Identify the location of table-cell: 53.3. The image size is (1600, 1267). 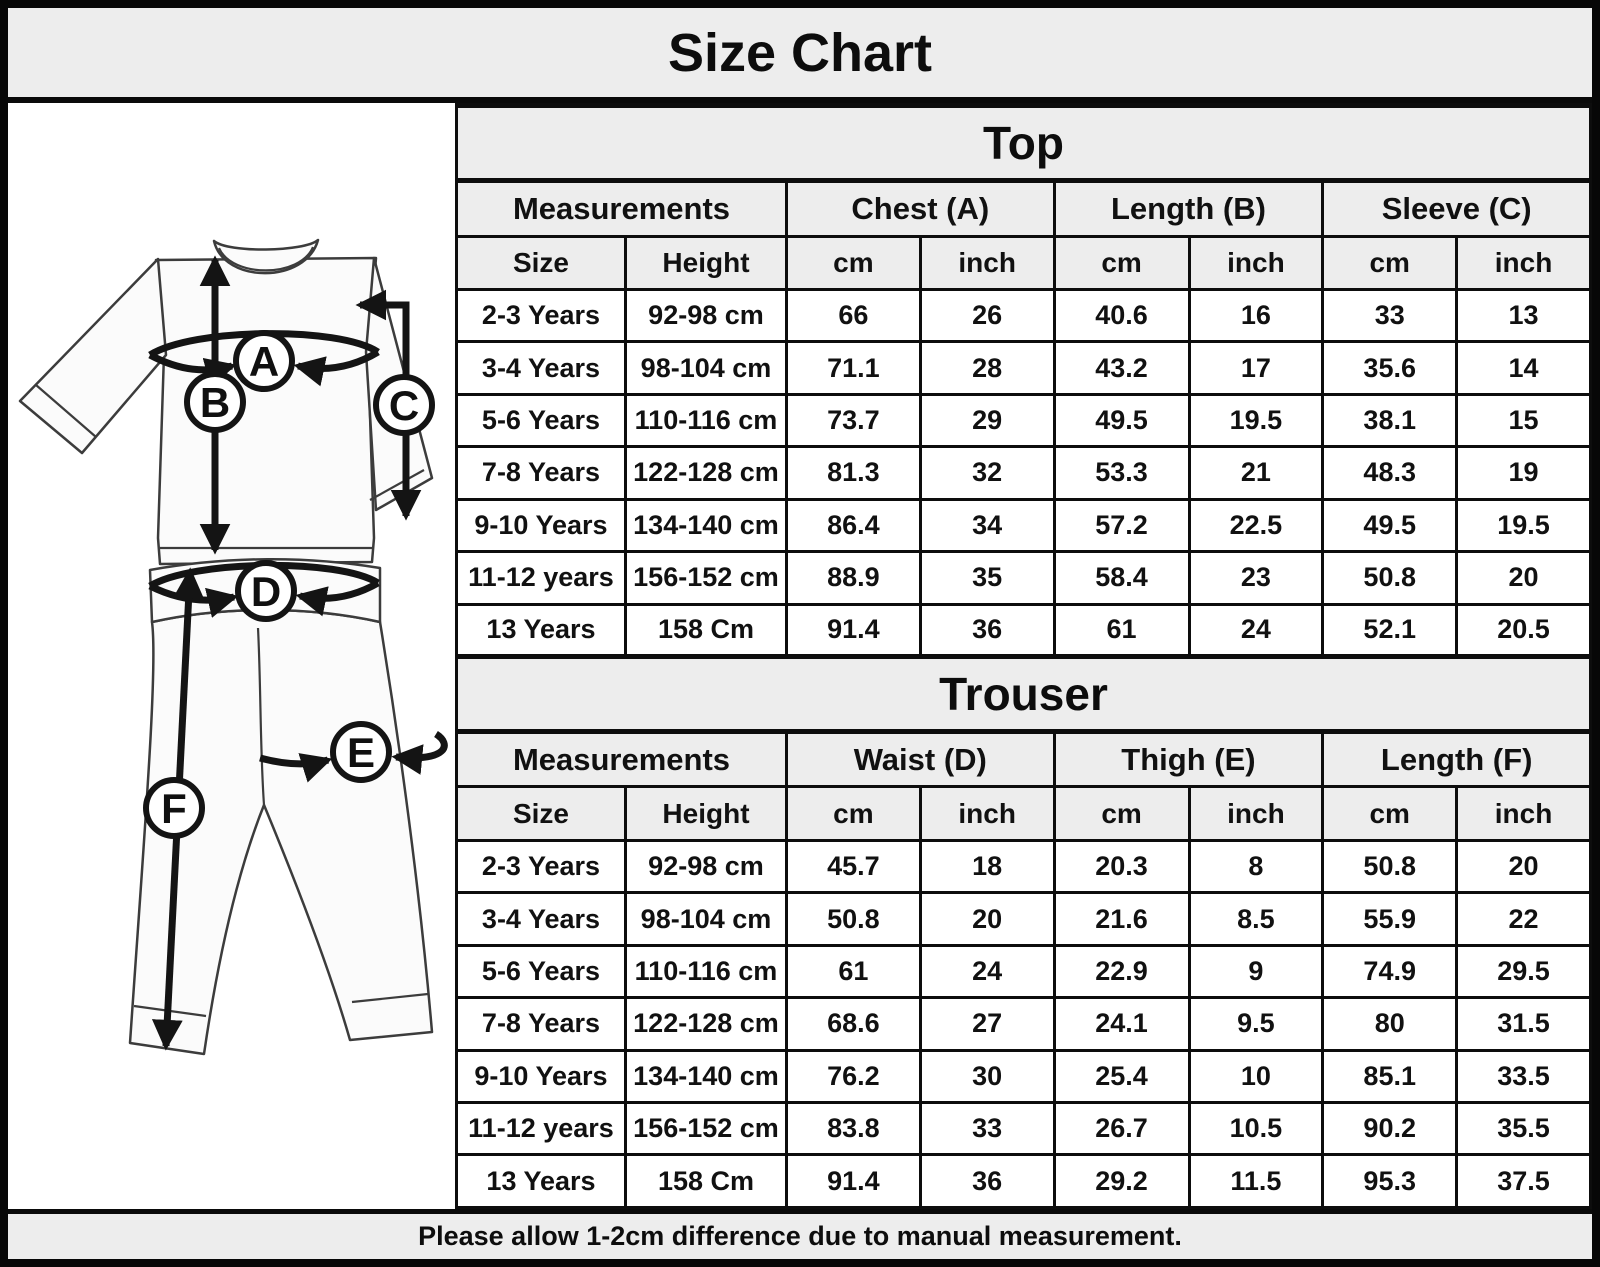
(1121, 473).